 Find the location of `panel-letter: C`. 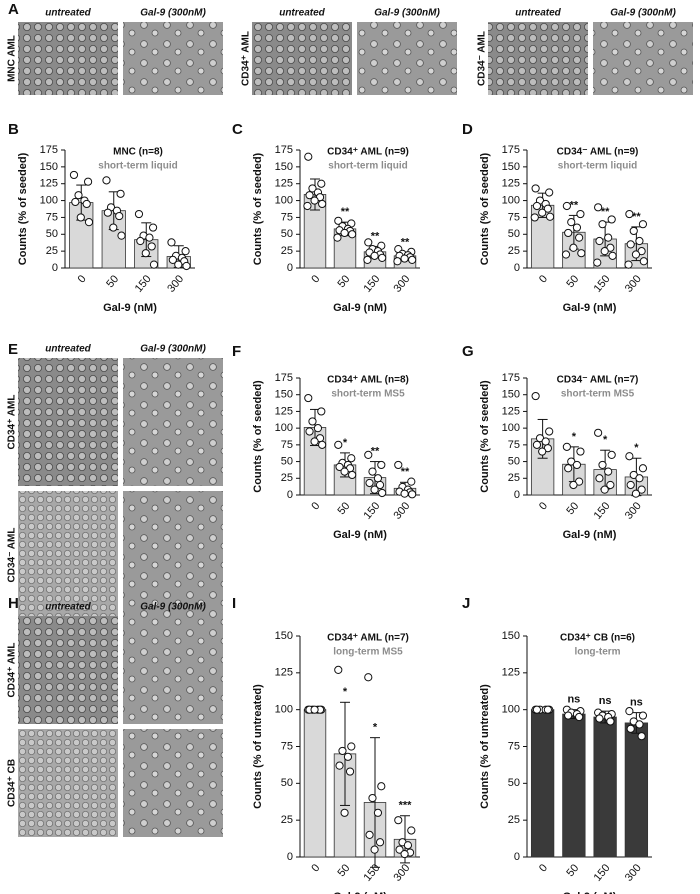

panel-letter: C is located at coordinates (237, 129).